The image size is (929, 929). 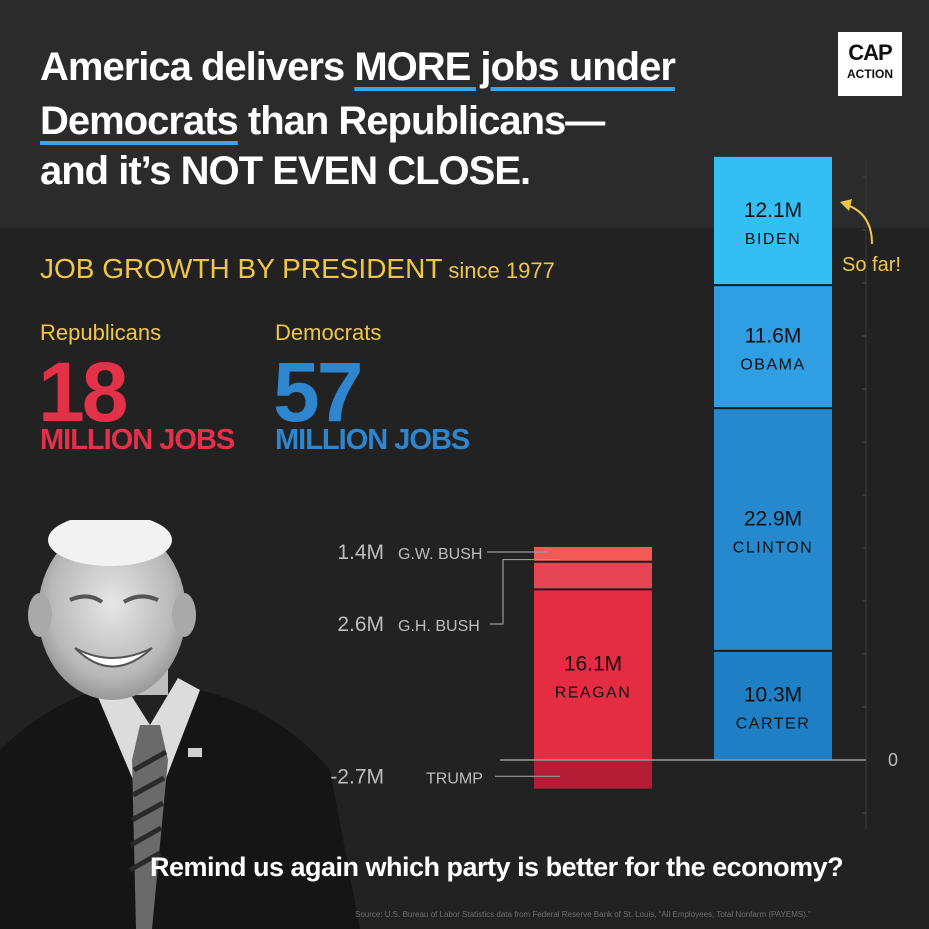 I want to click on headline-line-1-start: America delivers, so click(x=197, y=67).